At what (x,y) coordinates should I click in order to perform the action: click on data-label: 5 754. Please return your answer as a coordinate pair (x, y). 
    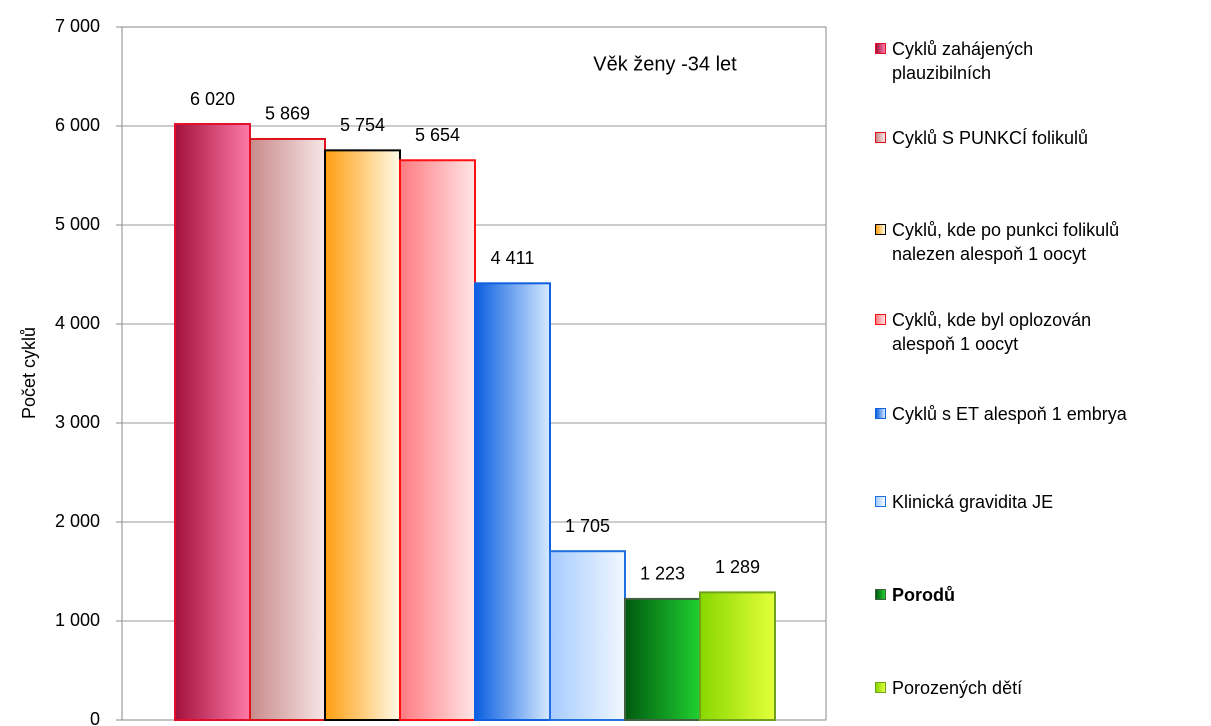
    Looking at the image, I should click on (362, 125).